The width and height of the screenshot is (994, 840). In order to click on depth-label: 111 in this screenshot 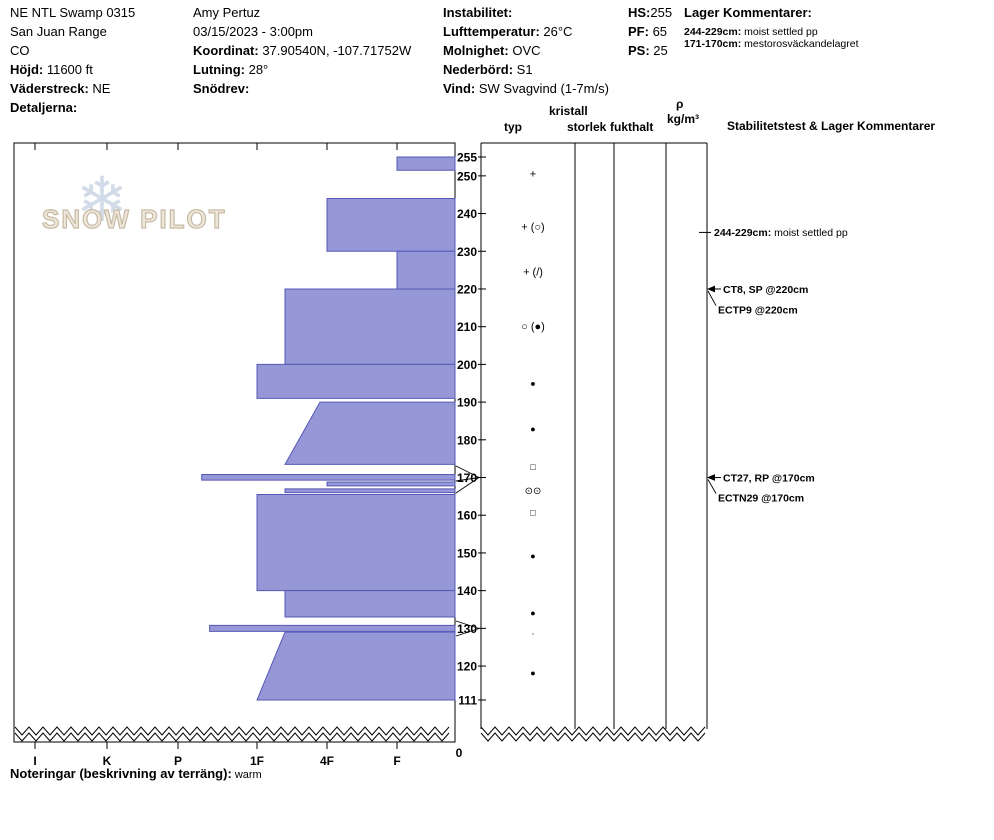, I will do `click(467, 700)`.